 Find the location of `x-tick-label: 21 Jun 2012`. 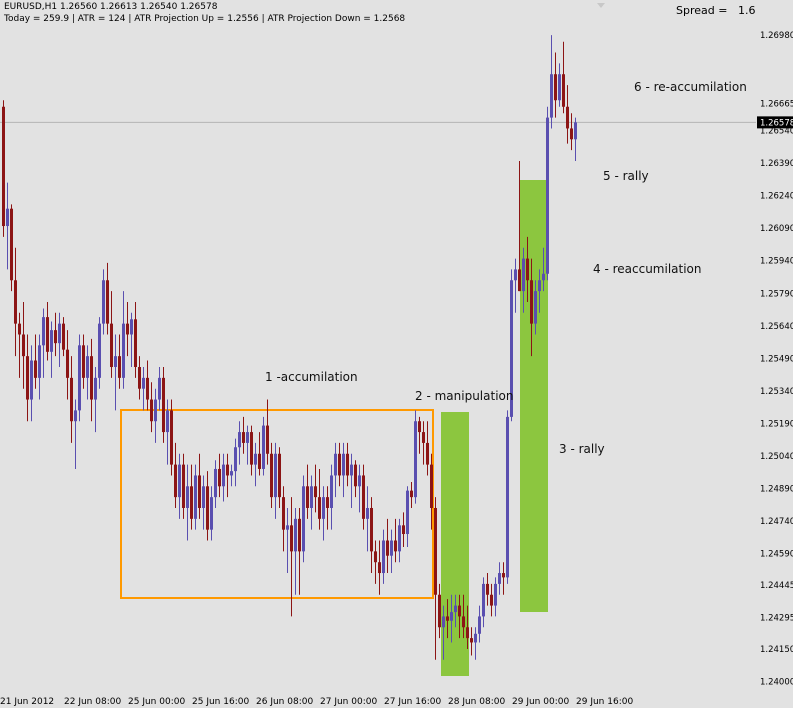

x-tick-label: 21 Jun 2012 is located at coordinates (27, 702).